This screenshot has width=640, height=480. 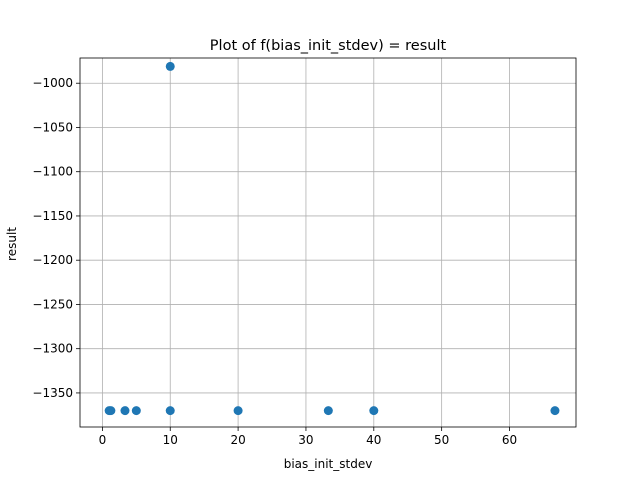 What do you see at coordinates (52, 216) in the screenshot?
I see `y-tick-label: −1150` at bounding box center [52, 216].